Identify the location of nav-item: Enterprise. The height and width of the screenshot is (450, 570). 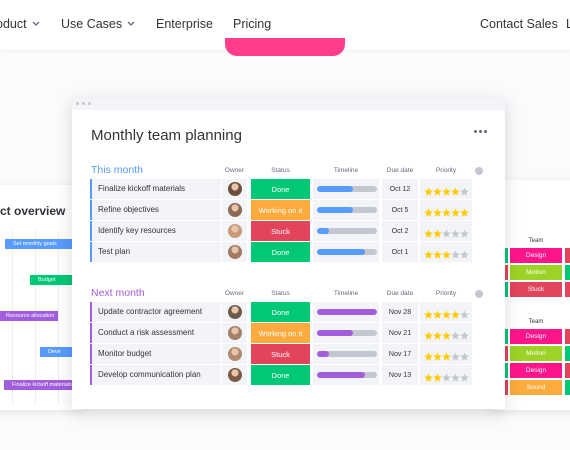
(184, 24).